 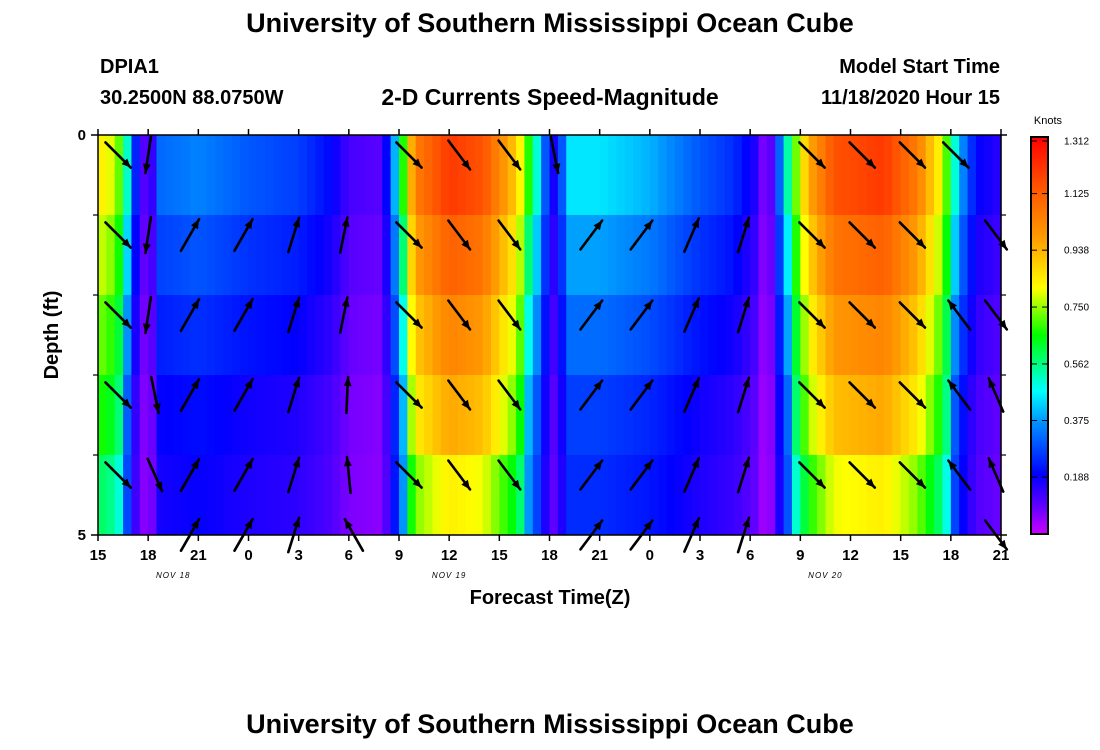 What do you see at coordinates (800, 555) in the screenshot?
I see `x-tick-label: 9` at bounding box center [800, 555].